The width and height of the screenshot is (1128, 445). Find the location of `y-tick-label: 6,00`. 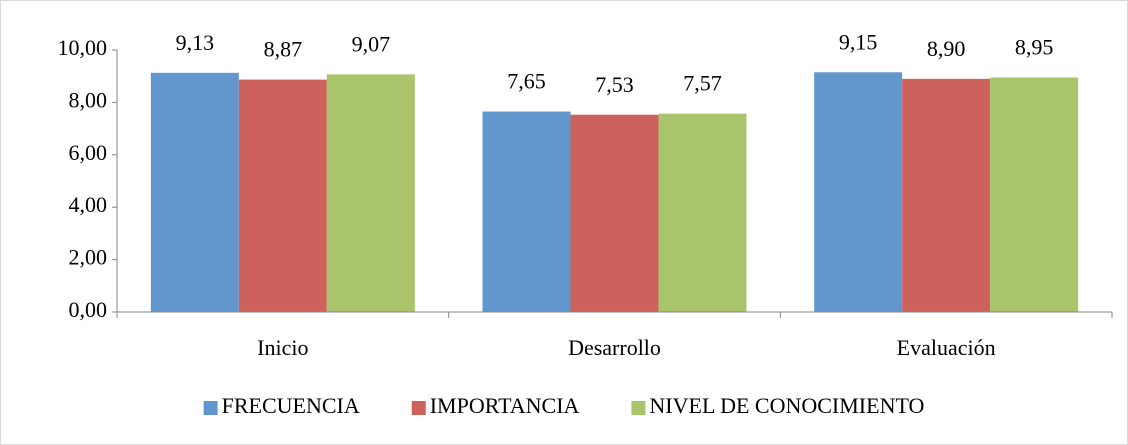

y-tick-label: 6,00 is located at coordinates (88, 152).